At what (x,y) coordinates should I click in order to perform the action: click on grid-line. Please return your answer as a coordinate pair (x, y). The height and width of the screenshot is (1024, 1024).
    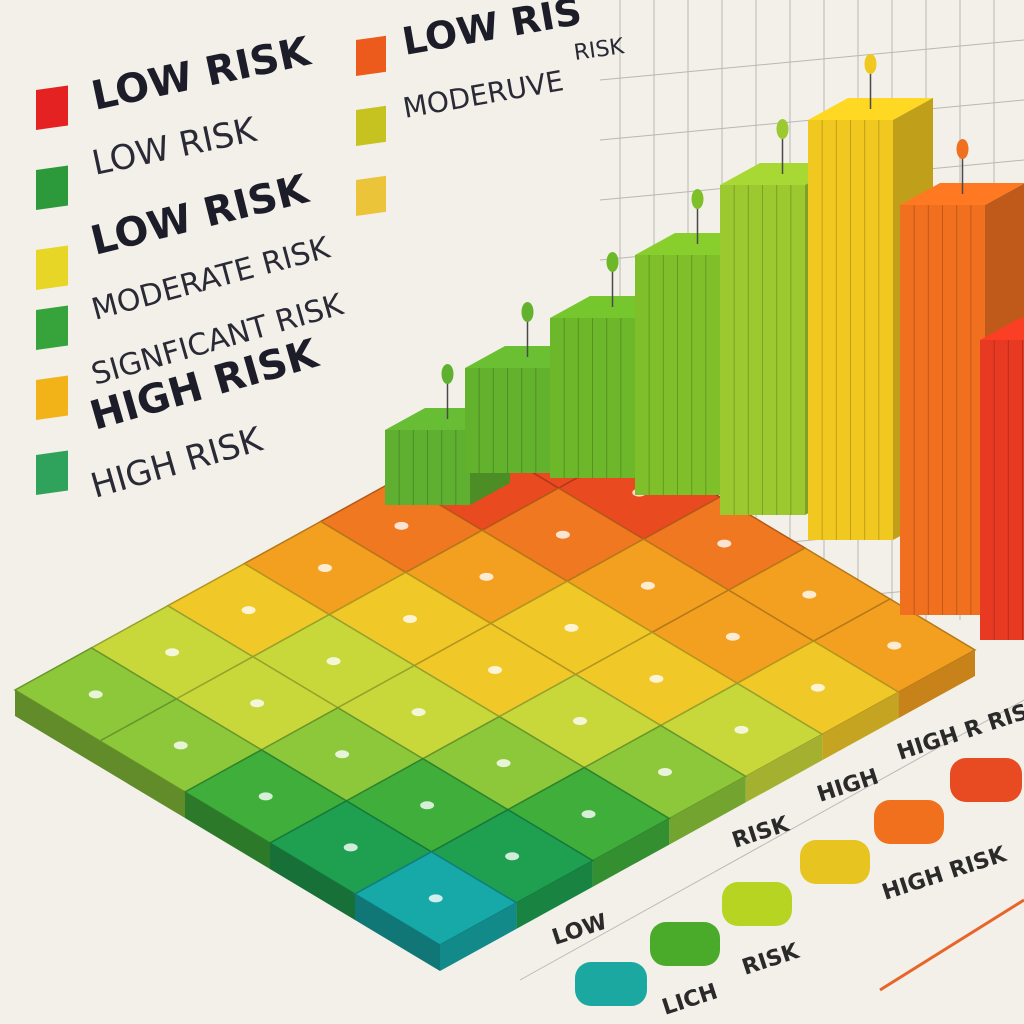
    Looking at the image, I should click on (811, 60).